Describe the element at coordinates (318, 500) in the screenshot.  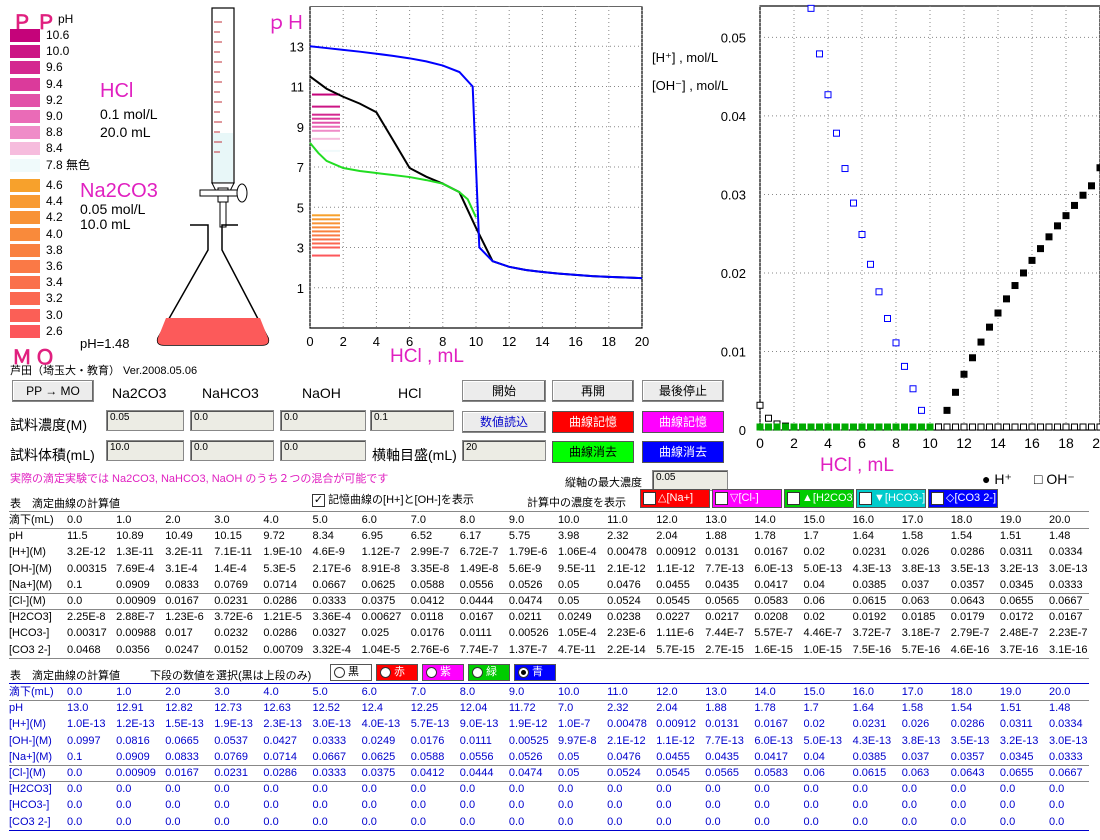
I see `memory-display-checkbox: ✓` at that location.